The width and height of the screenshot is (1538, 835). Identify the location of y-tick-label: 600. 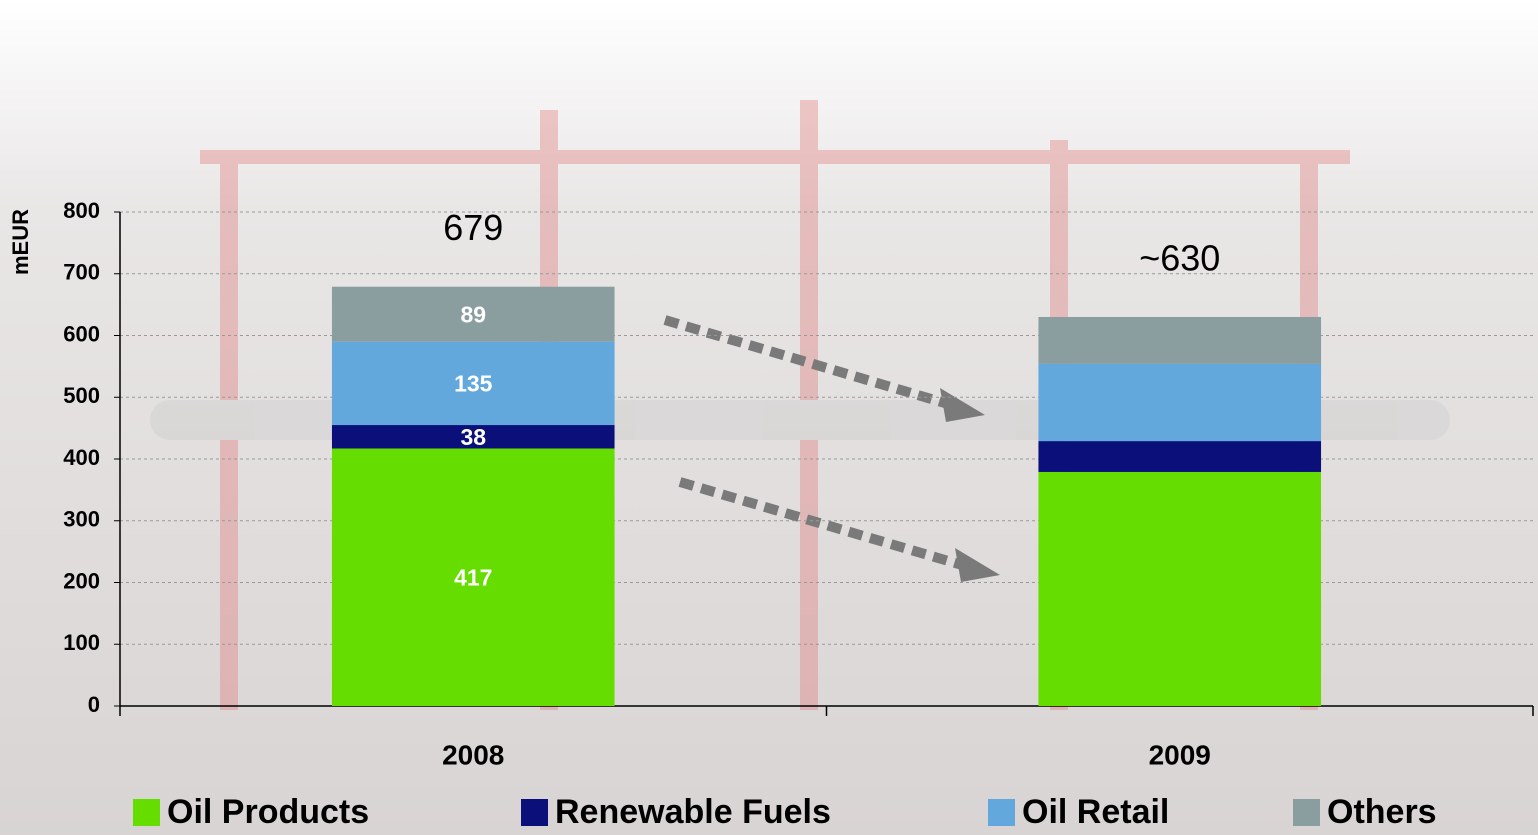
(81, 333).